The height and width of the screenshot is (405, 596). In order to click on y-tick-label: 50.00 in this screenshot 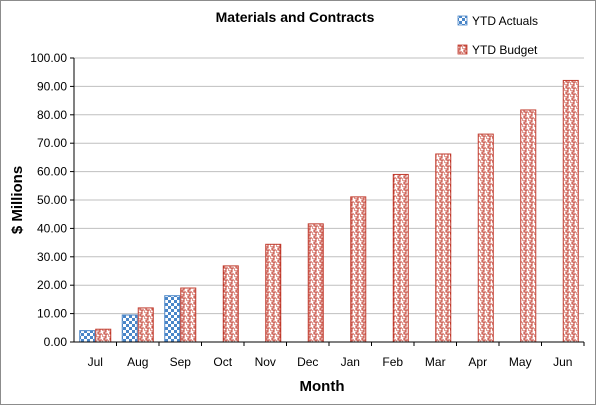, I will do `click(52, 200)`.